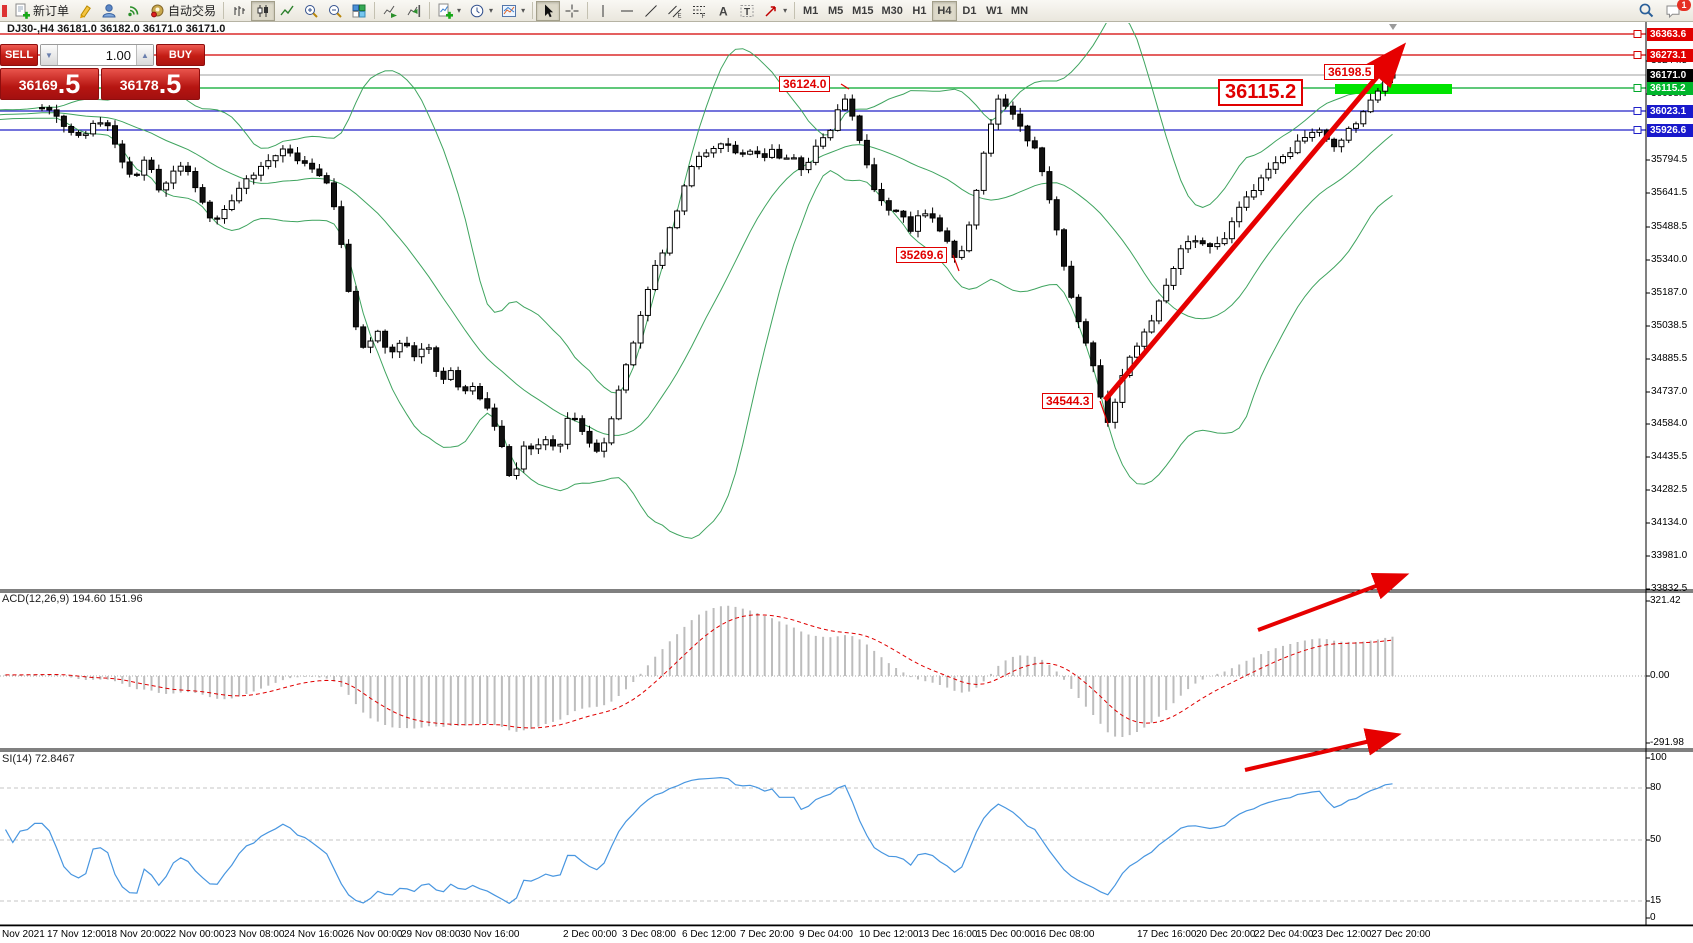 The height and width of the screenshot is (943, 1693). I want to click on bid-quote: 36169.5, so click(49, 84).